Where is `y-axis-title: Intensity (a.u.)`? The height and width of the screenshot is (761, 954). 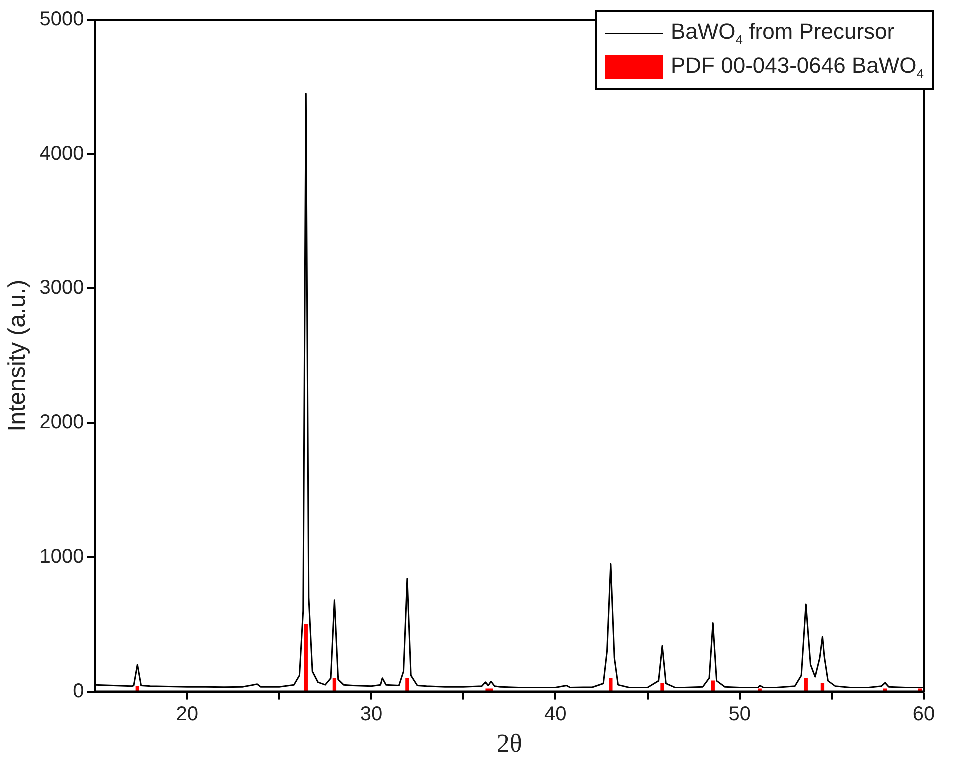
y-axis-title: Intensity (a.u.) is located at coordinates (18, 356).